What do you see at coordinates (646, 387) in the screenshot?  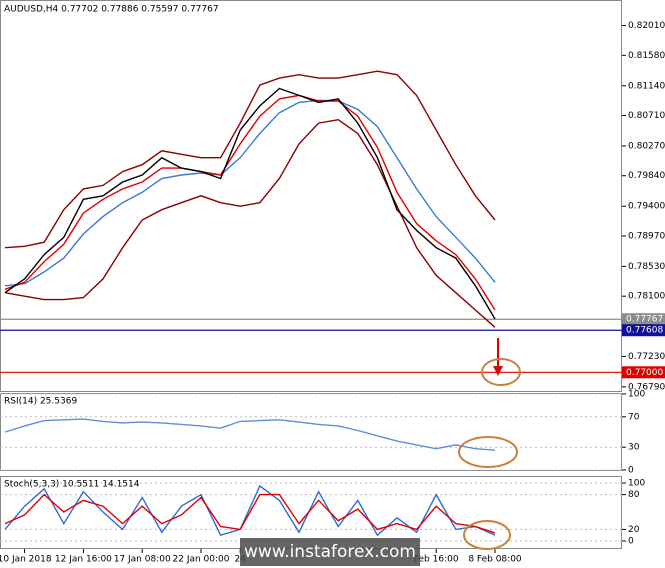 I see `y-tick-label: 0.76790` at bounding box center [646, 387].